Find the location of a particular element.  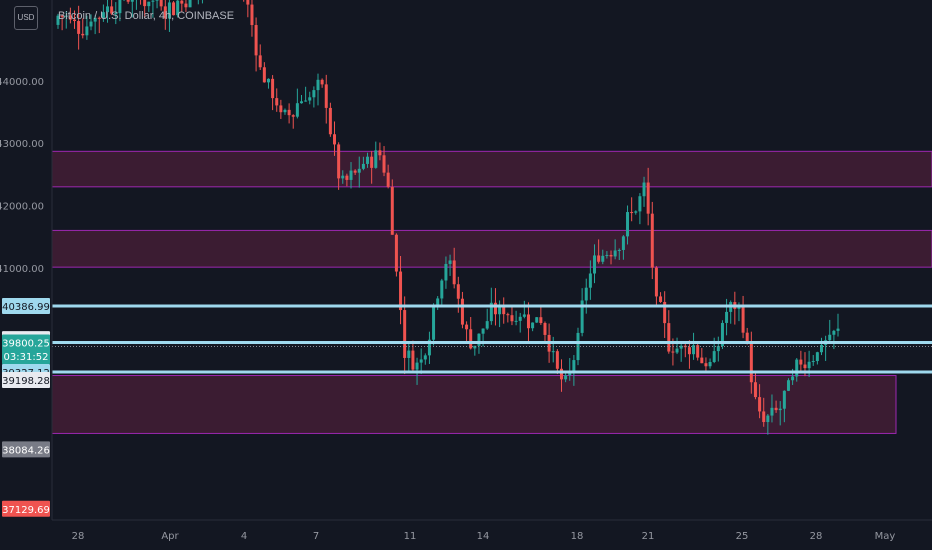

time-tick-label: 7 is located at coordinates (316, 536).